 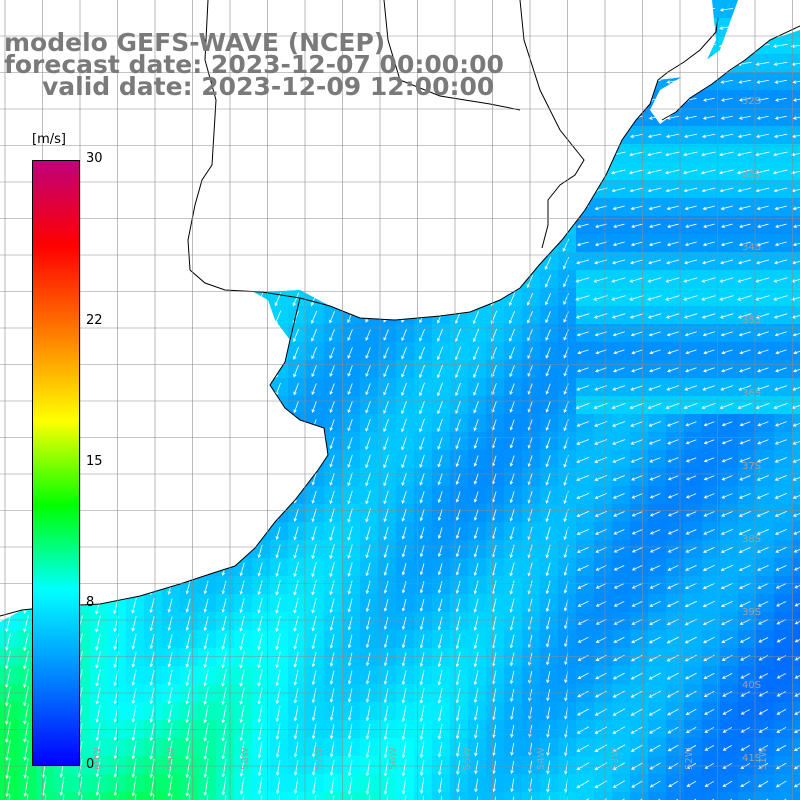 What do you see at coordinates (467, 758) in the screenshot?
I see `longitude-label: 55W` at bounding box center [467, 758].